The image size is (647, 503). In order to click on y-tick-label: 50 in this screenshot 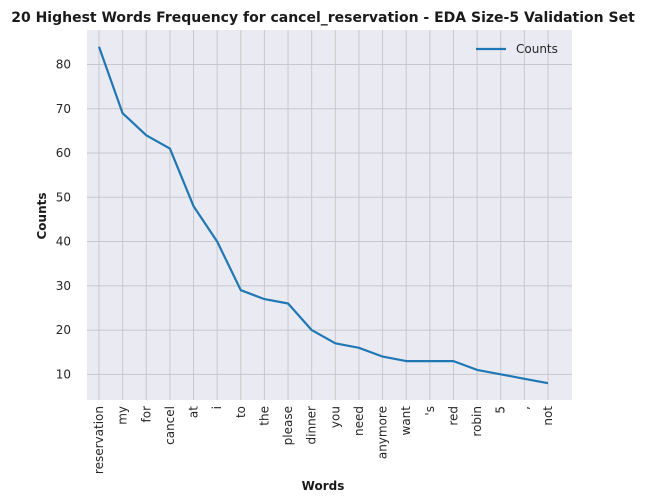, I will do `click(63, 197)`.